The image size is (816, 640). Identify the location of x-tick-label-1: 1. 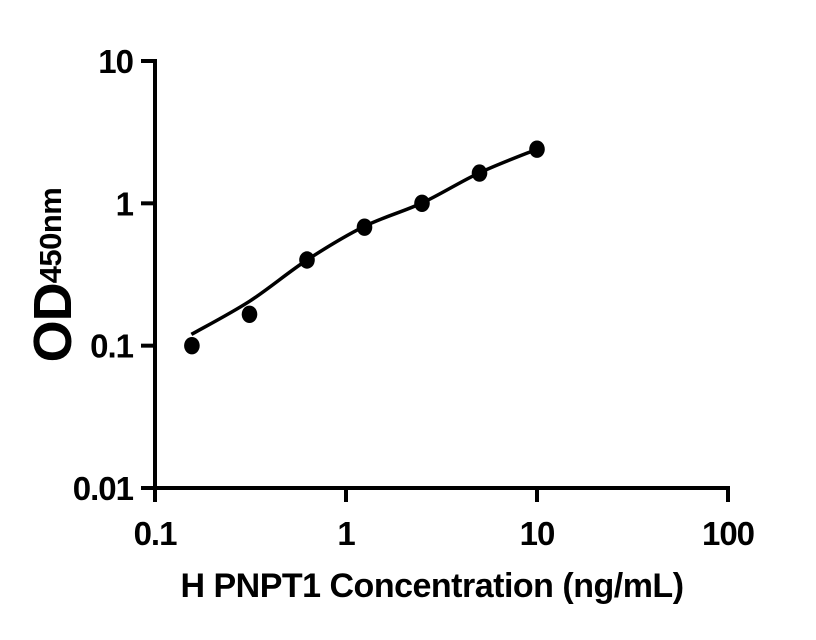
(346, 533).